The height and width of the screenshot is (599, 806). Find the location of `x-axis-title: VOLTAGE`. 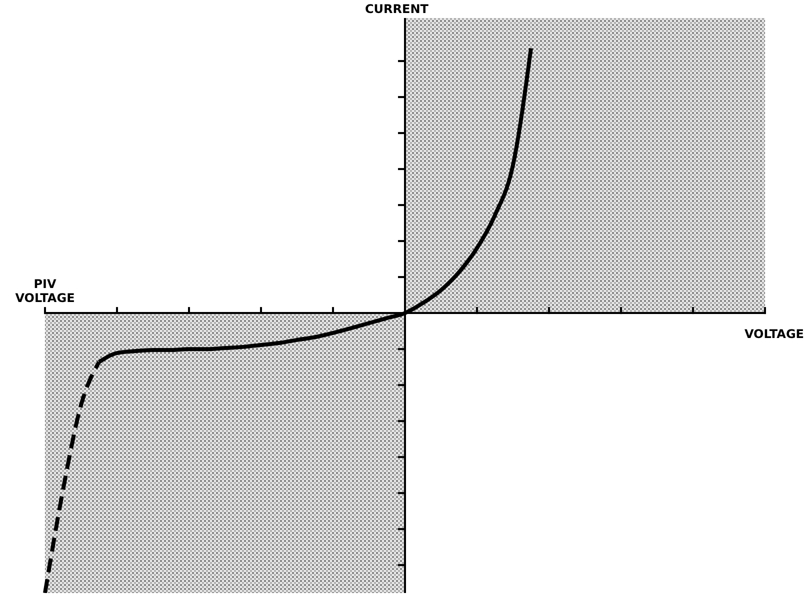

x-axis-title: VOLTAGE is located at coordinates (774, 334).